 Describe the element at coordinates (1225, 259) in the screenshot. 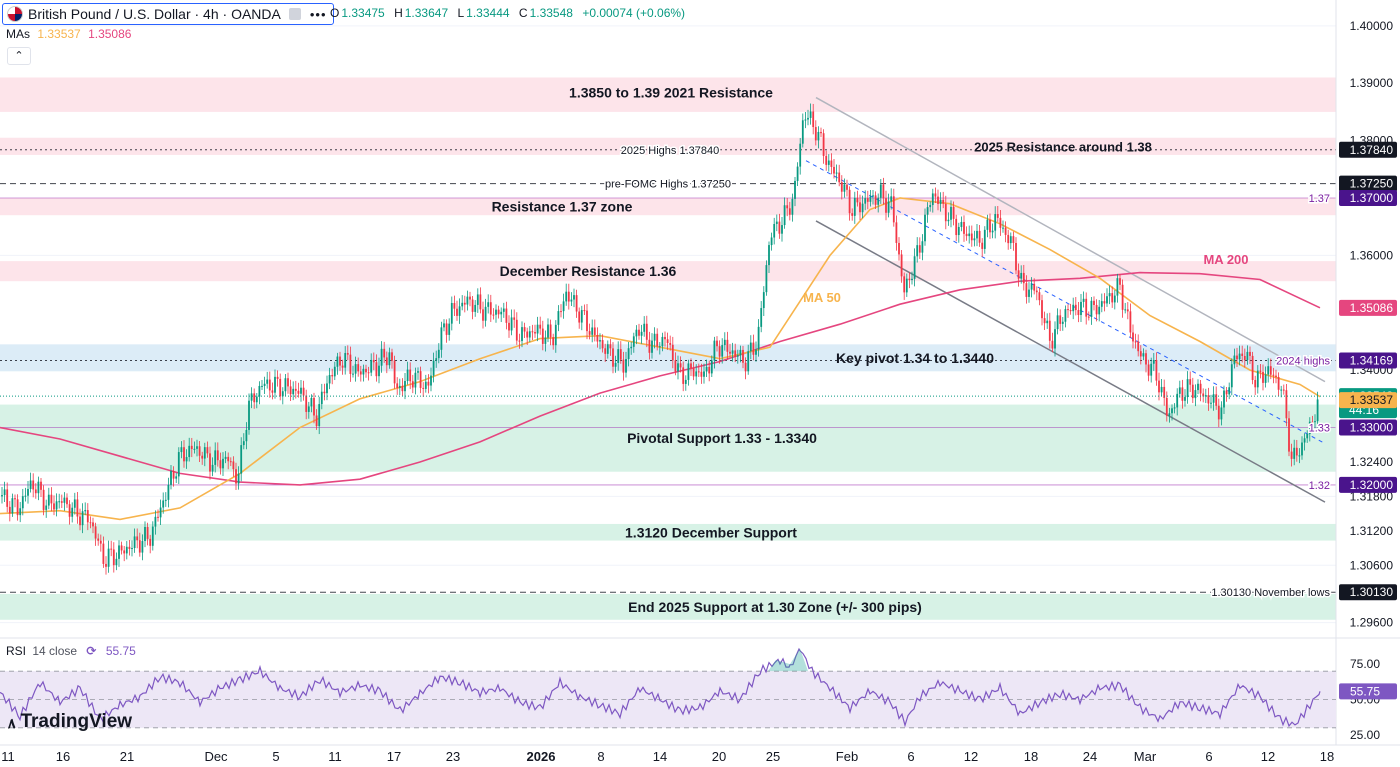

I see `ma200-label: MA 200` at that location.